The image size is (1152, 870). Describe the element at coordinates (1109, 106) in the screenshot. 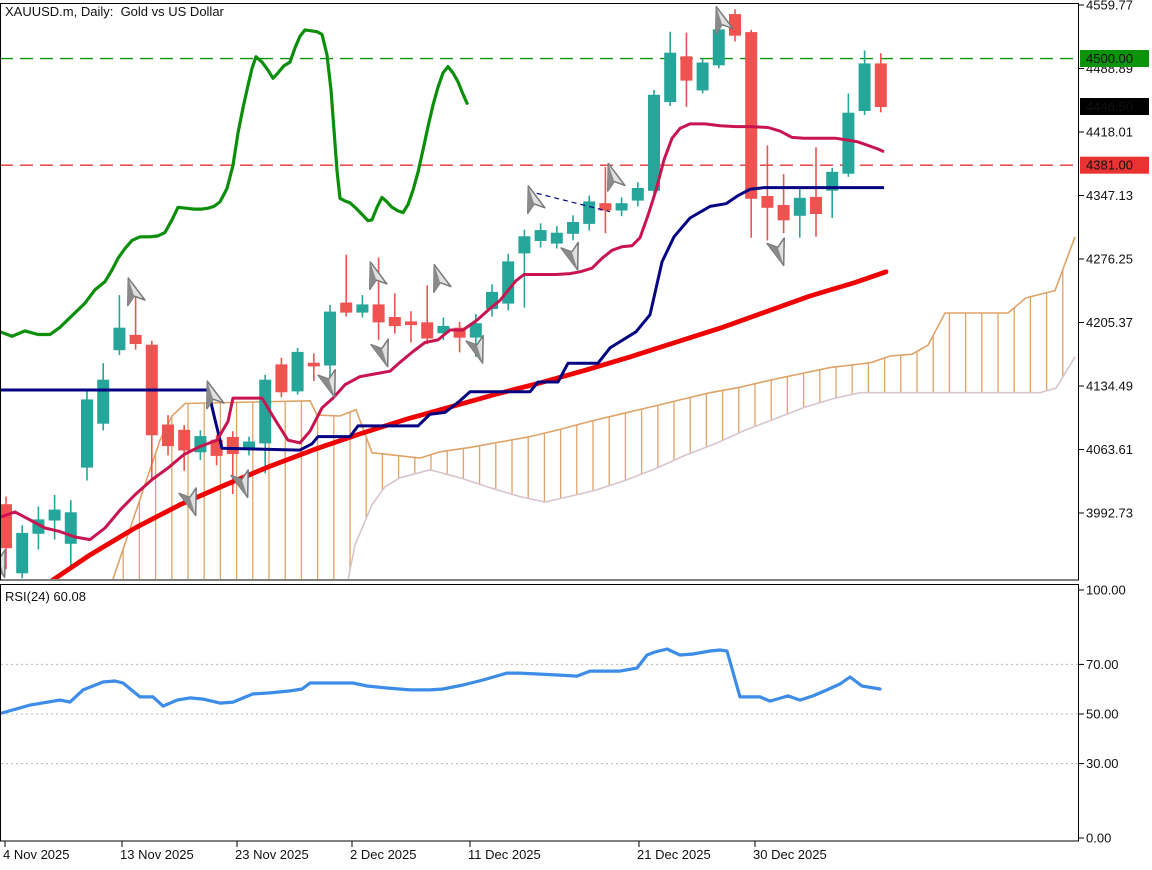

I see `price-level-badge-label: 4446.50` at that location.